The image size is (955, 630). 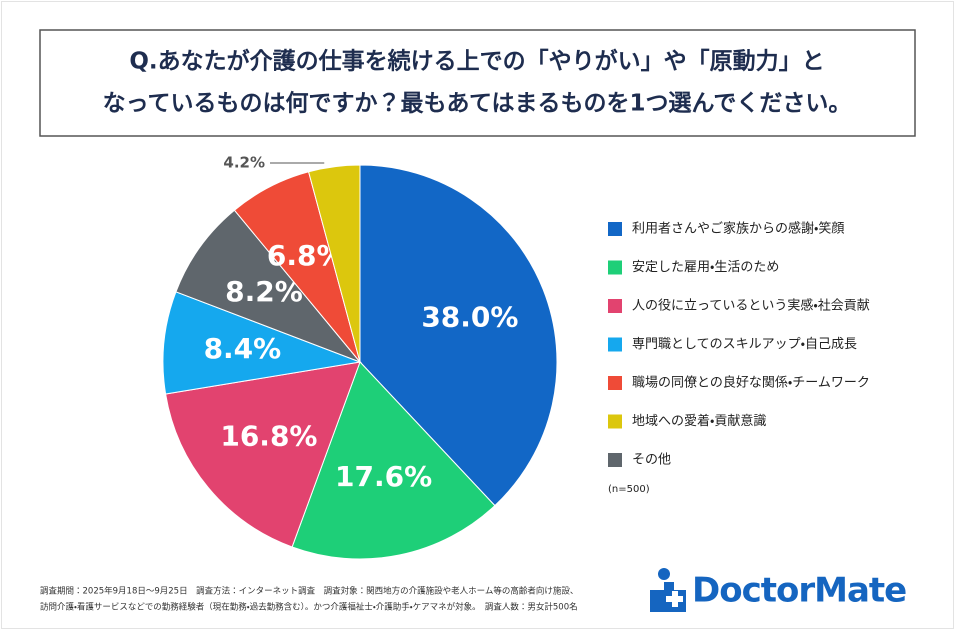 I want to click on legend-label: 人の役に立っているという実感・社会貢献, so click(x=751, y=306).